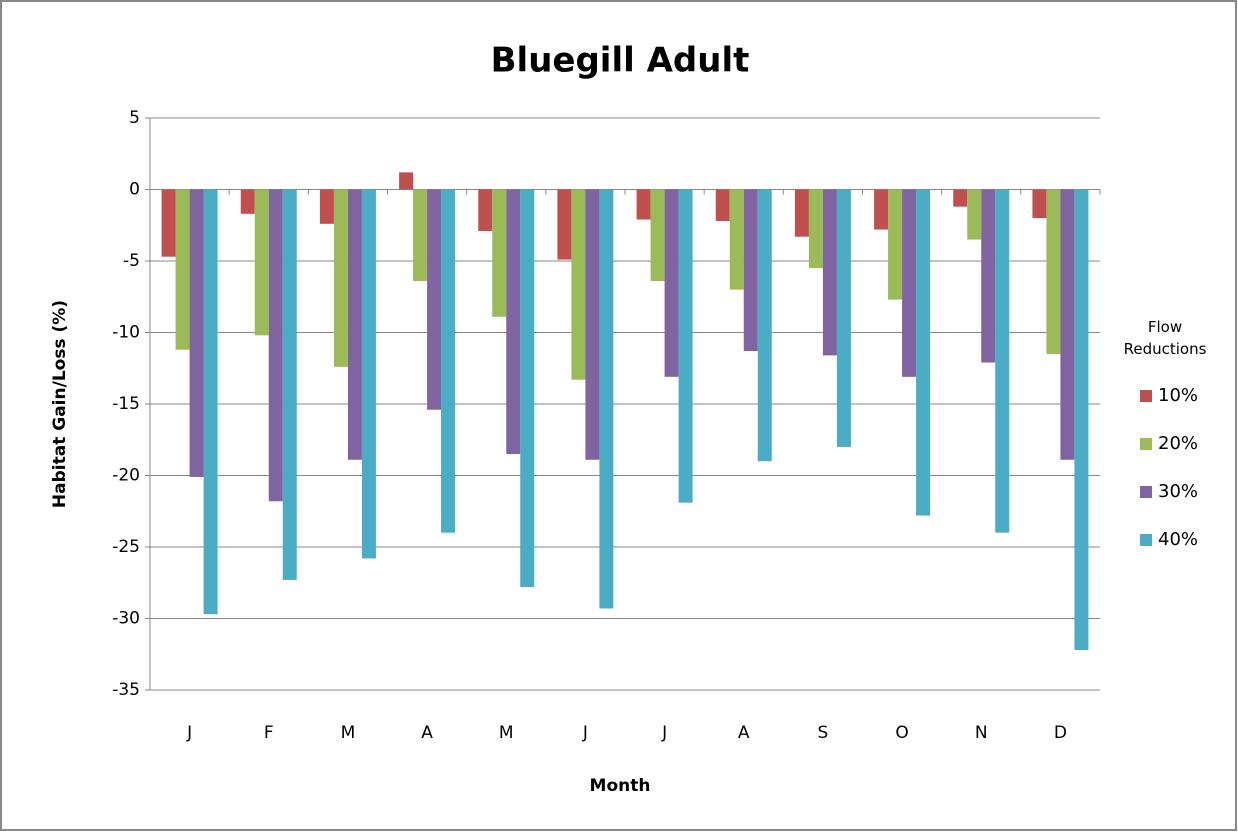 The width and height of the screenshot is (1238, 832). I want to click on y-tick-label: -5, so click(131, 261).